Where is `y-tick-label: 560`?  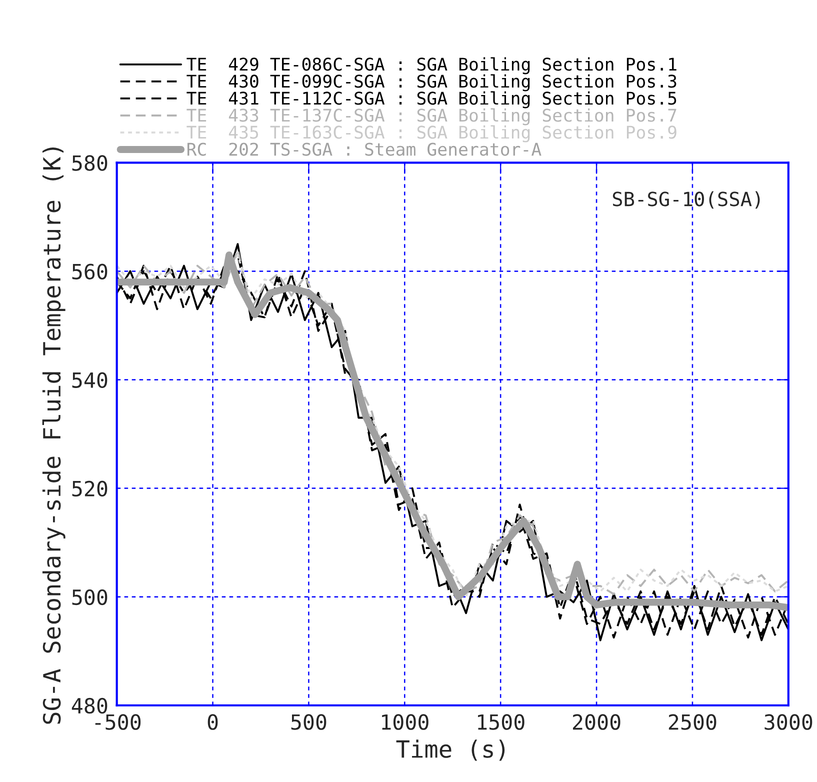 y-tick-label: 560 is located at coordinates (90, 272).